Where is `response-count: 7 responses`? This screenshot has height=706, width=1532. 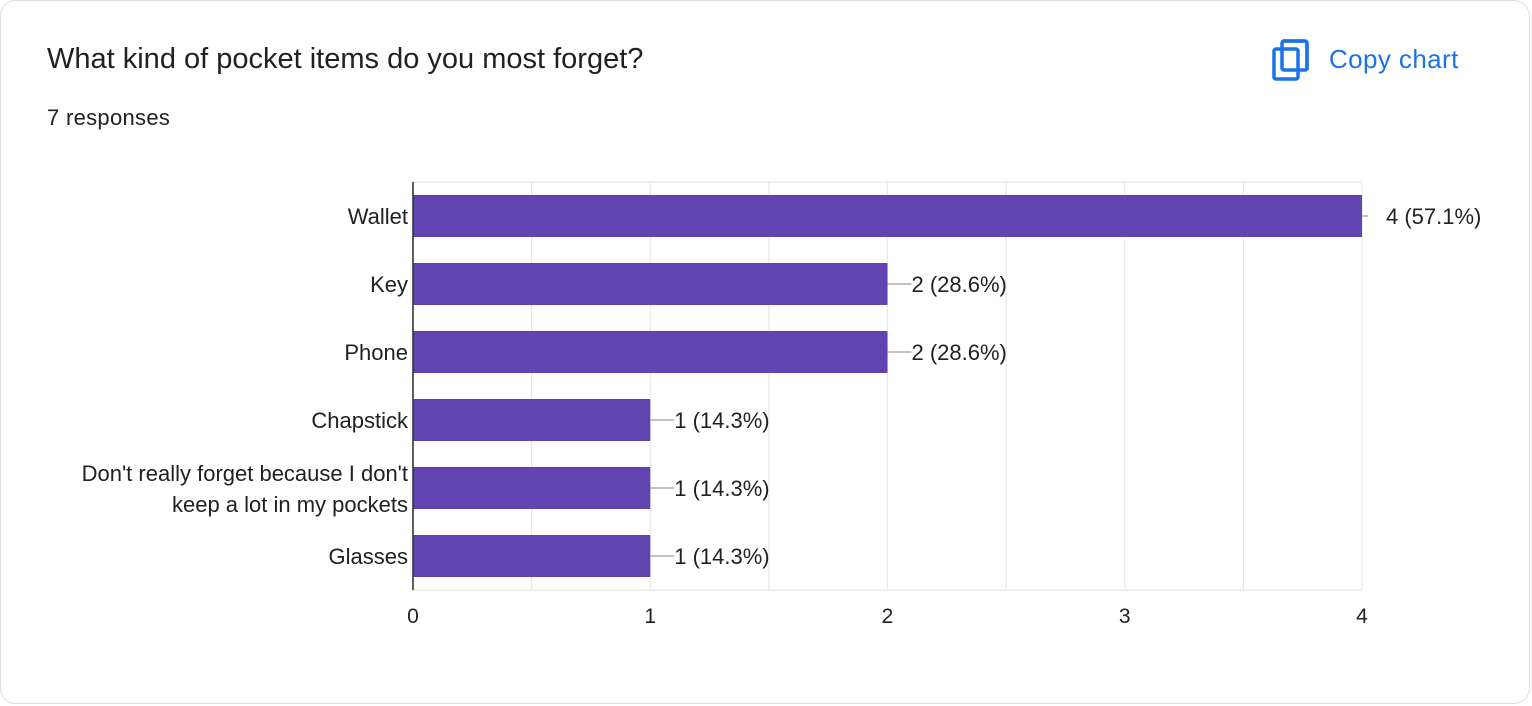 response-count: 7 responses is located at coordinates (109, 117).